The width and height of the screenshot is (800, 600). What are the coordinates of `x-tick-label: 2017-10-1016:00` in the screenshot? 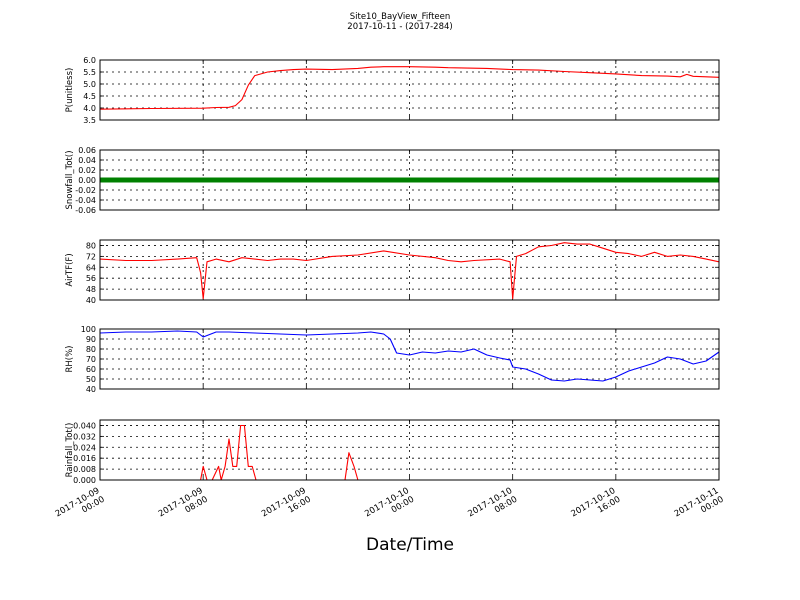 It's located at (596, 507).